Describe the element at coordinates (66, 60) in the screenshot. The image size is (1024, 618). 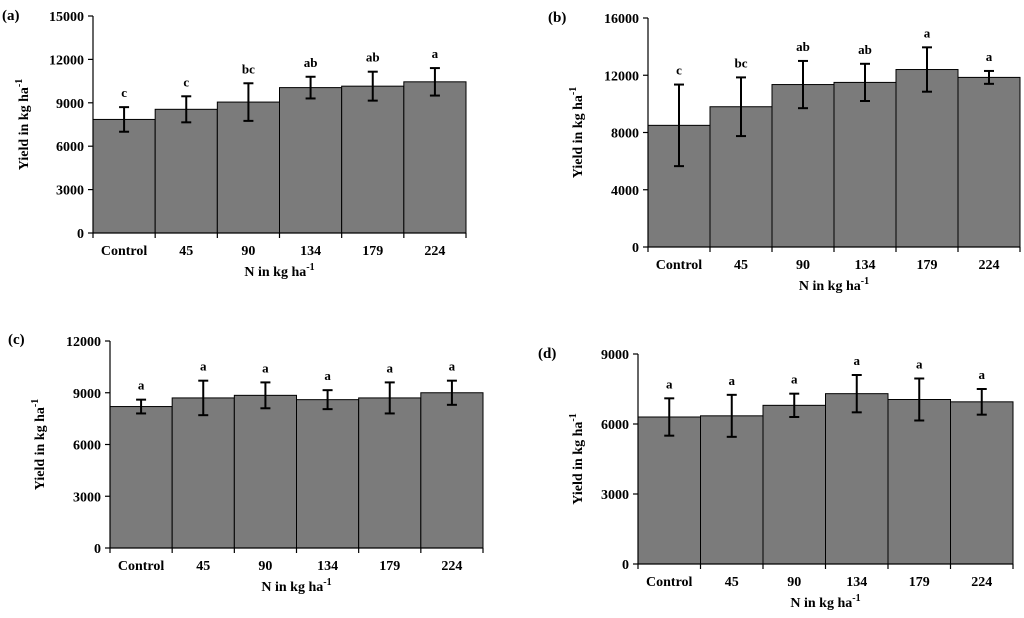
I see `y-tick-label: 12000` at that location.